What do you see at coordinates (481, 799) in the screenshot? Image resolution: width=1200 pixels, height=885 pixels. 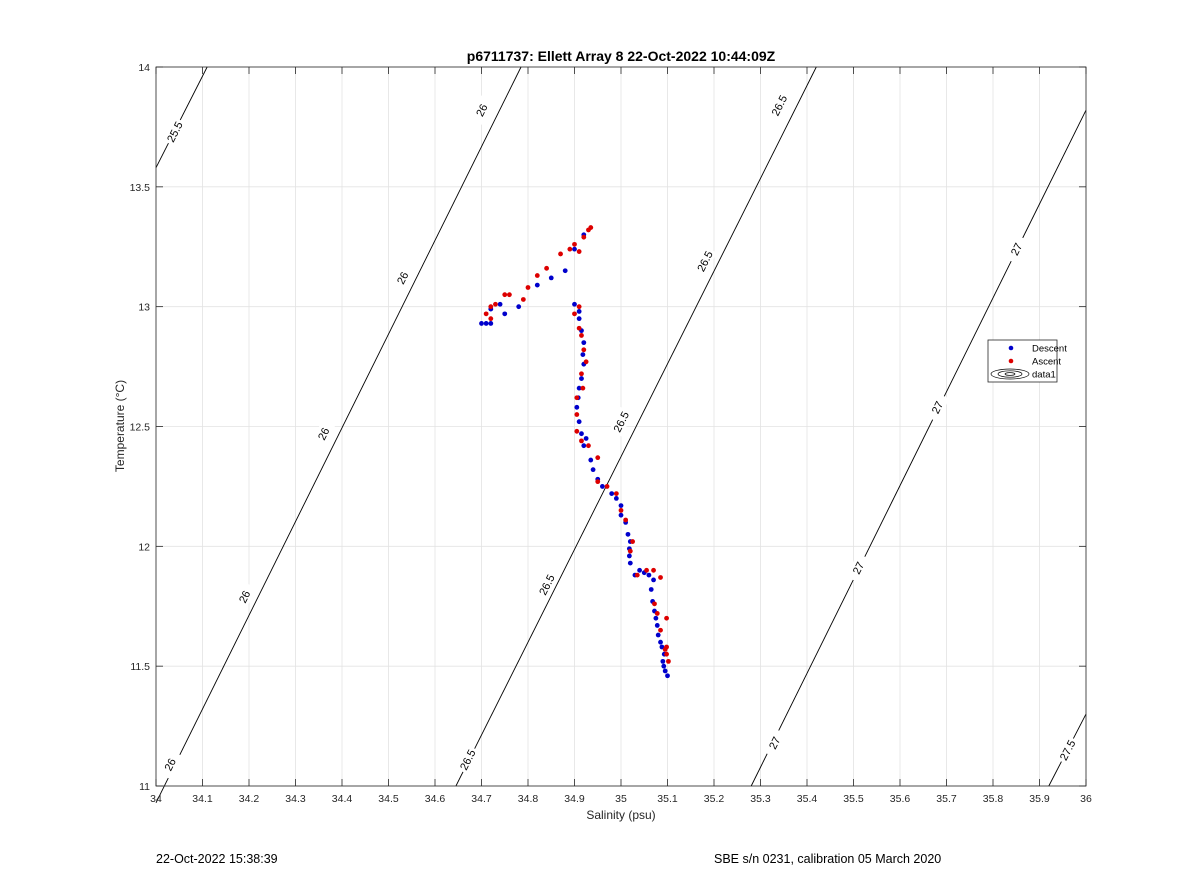 I see `x-tick-label: 34.7` at bounding box center [481, 799].